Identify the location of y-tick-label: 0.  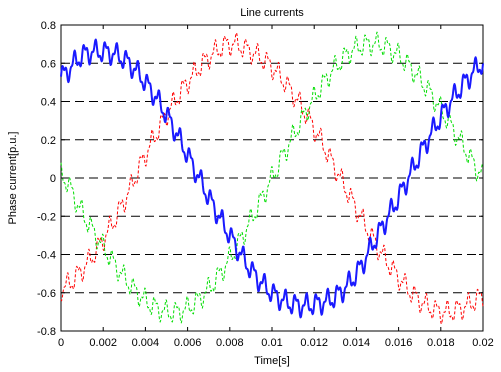
(53, 179).